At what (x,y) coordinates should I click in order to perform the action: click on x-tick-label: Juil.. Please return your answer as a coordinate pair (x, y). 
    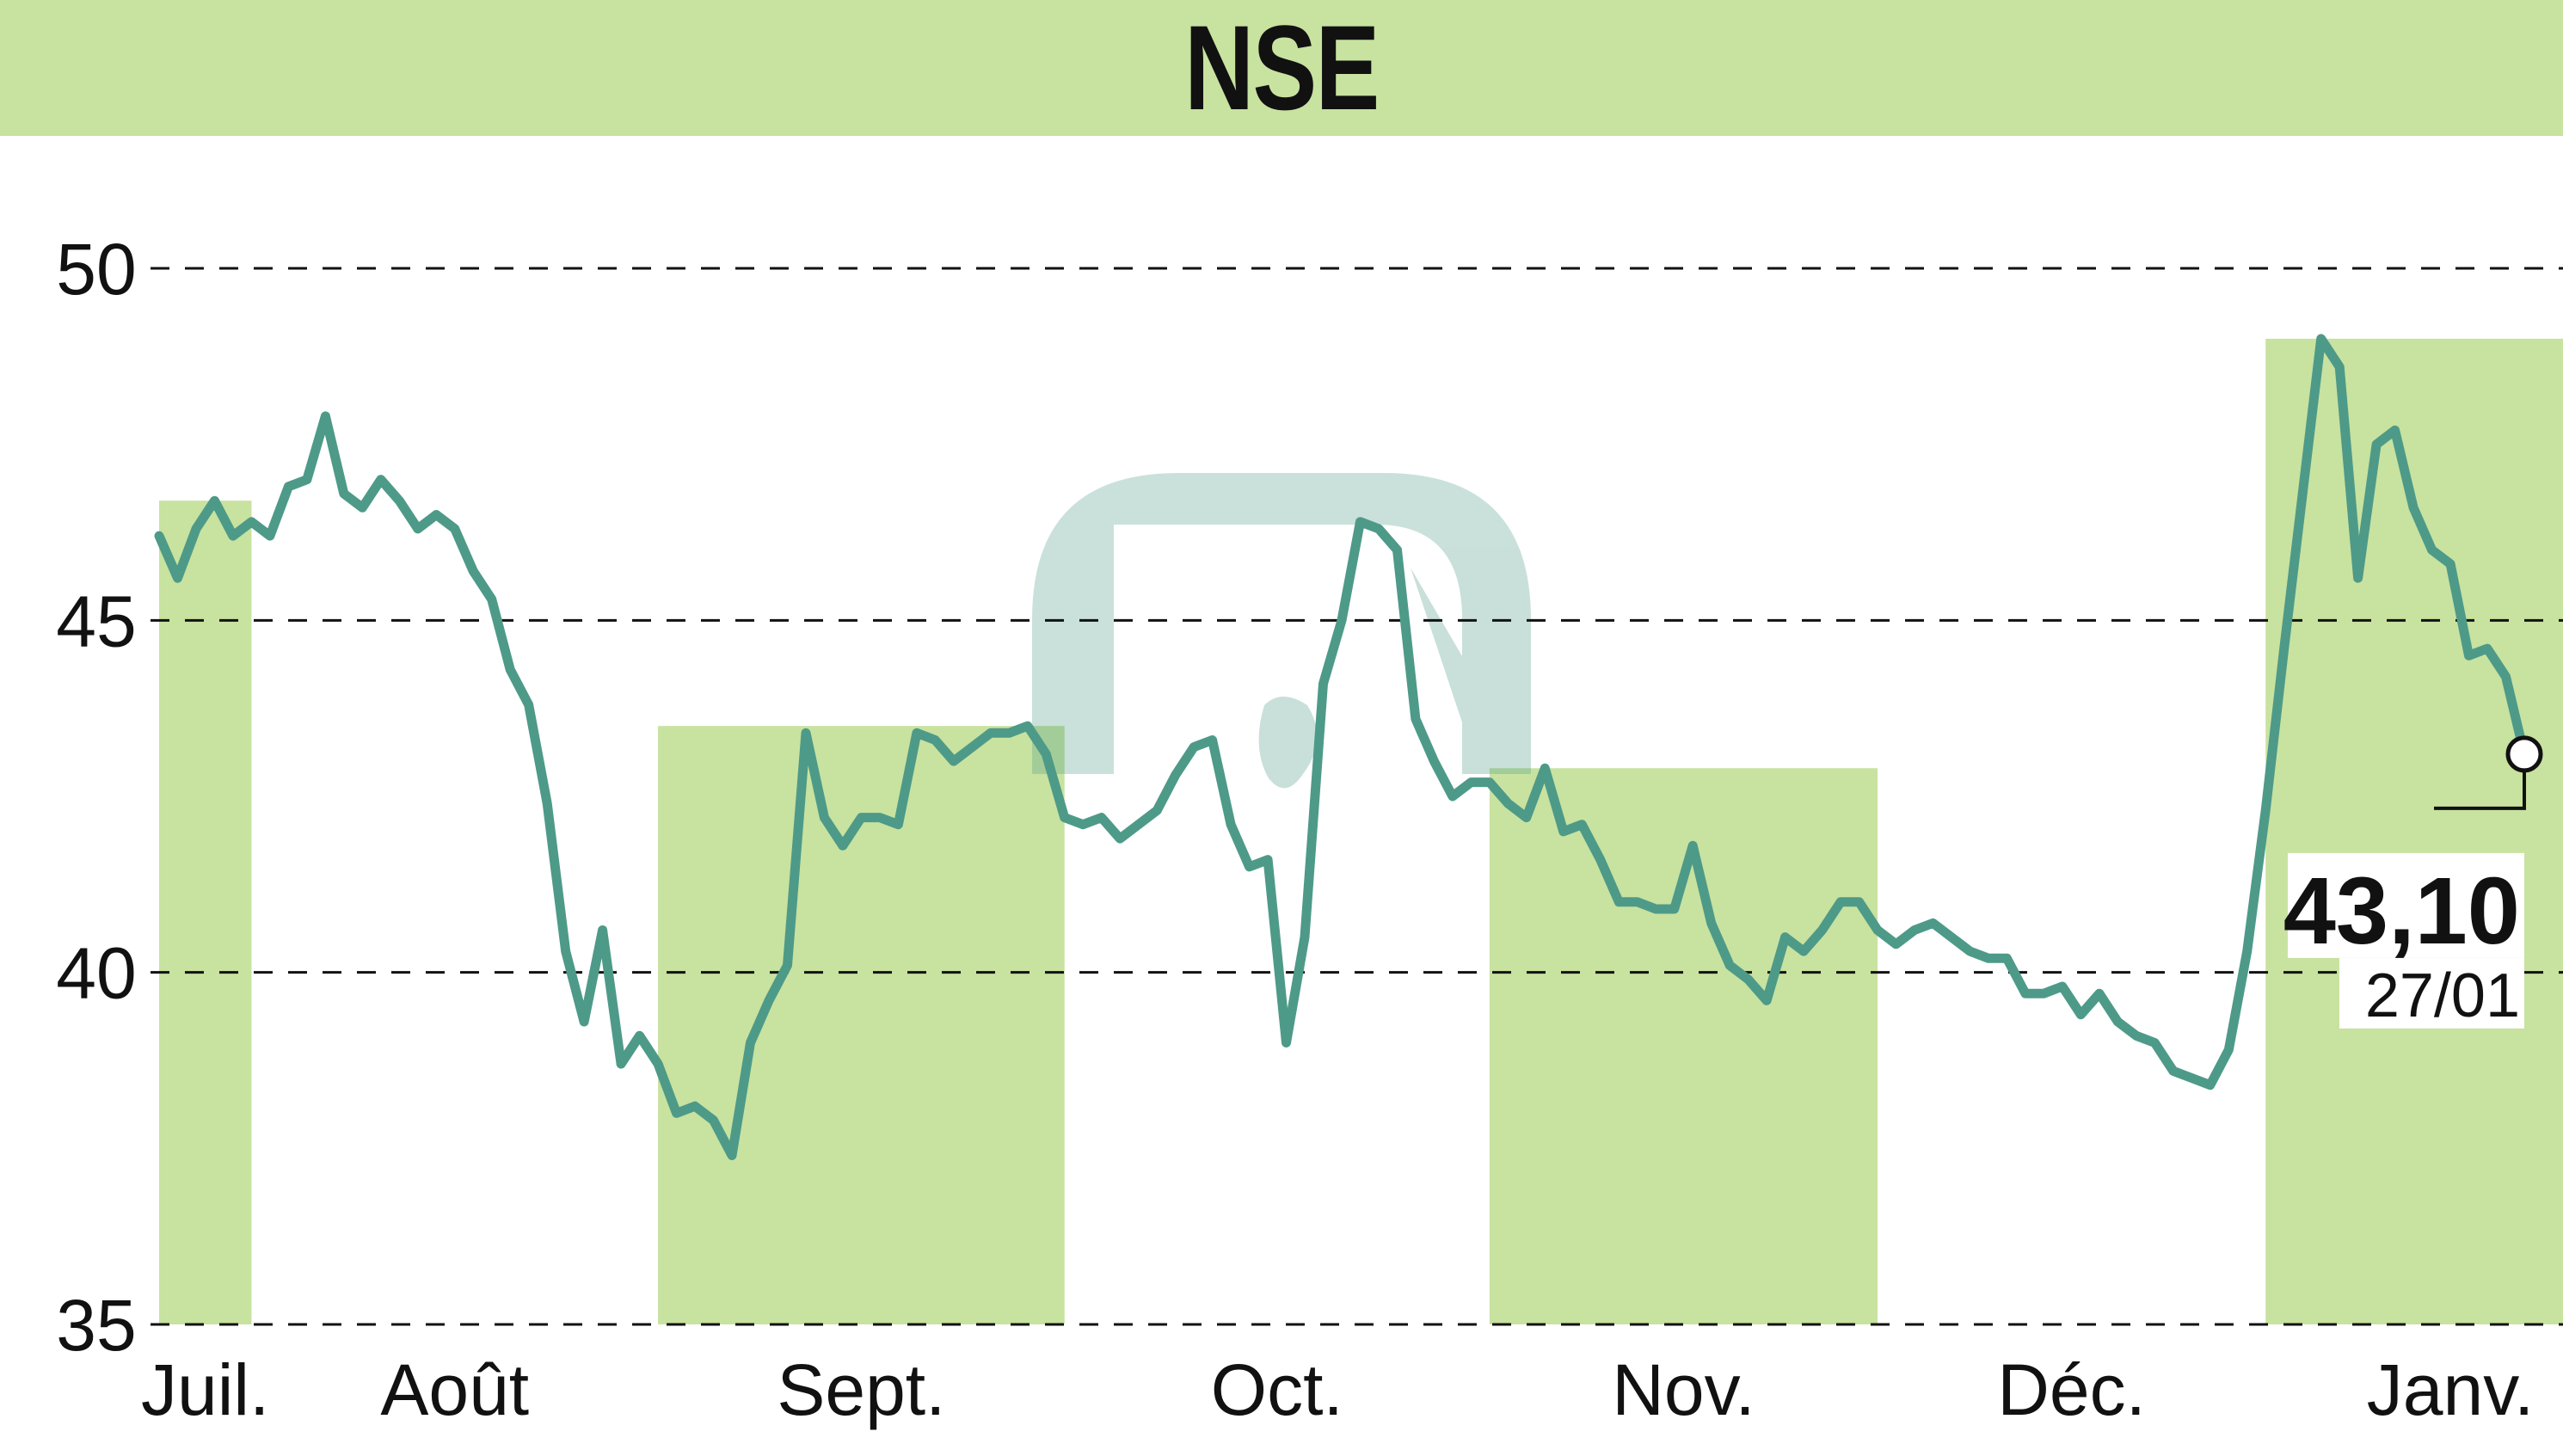
    Looking at the image, I should click on (205, 1390).